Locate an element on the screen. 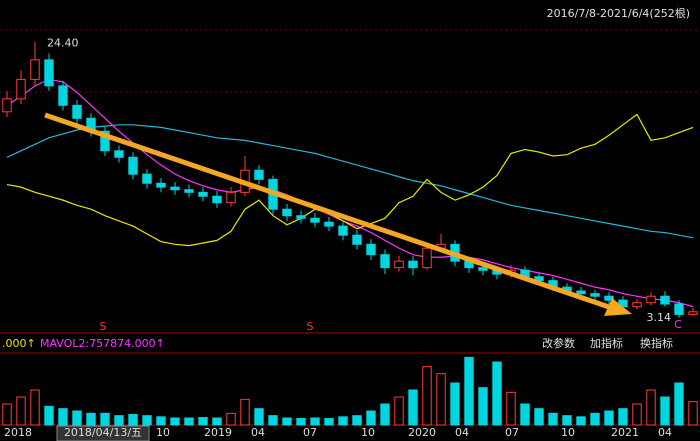  volume-legend: MAVOL2:757874.000↑ is located at coordinates (102, 343).